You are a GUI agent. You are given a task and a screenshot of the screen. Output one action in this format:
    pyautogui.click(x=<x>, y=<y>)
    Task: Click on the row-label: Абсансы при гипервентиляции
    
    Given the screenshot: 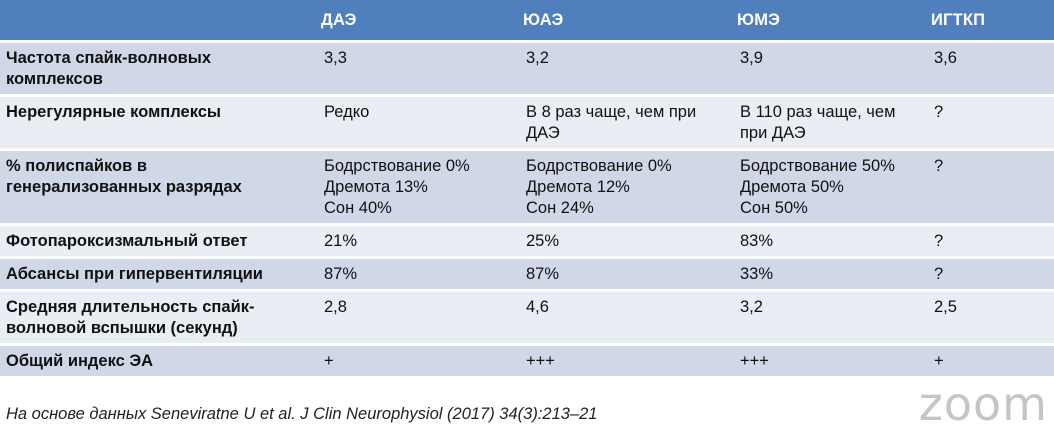 What is the action you would take?
    pyautogui.click(x=157, y=274)
    